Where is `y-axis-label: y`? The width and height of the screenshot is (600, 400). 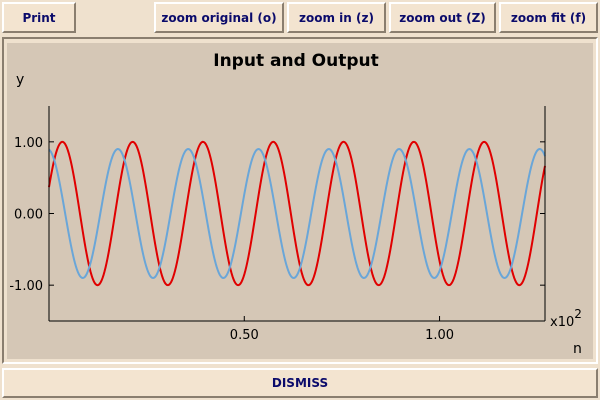 y-axis-label: y is located at coordinates (20, 80).